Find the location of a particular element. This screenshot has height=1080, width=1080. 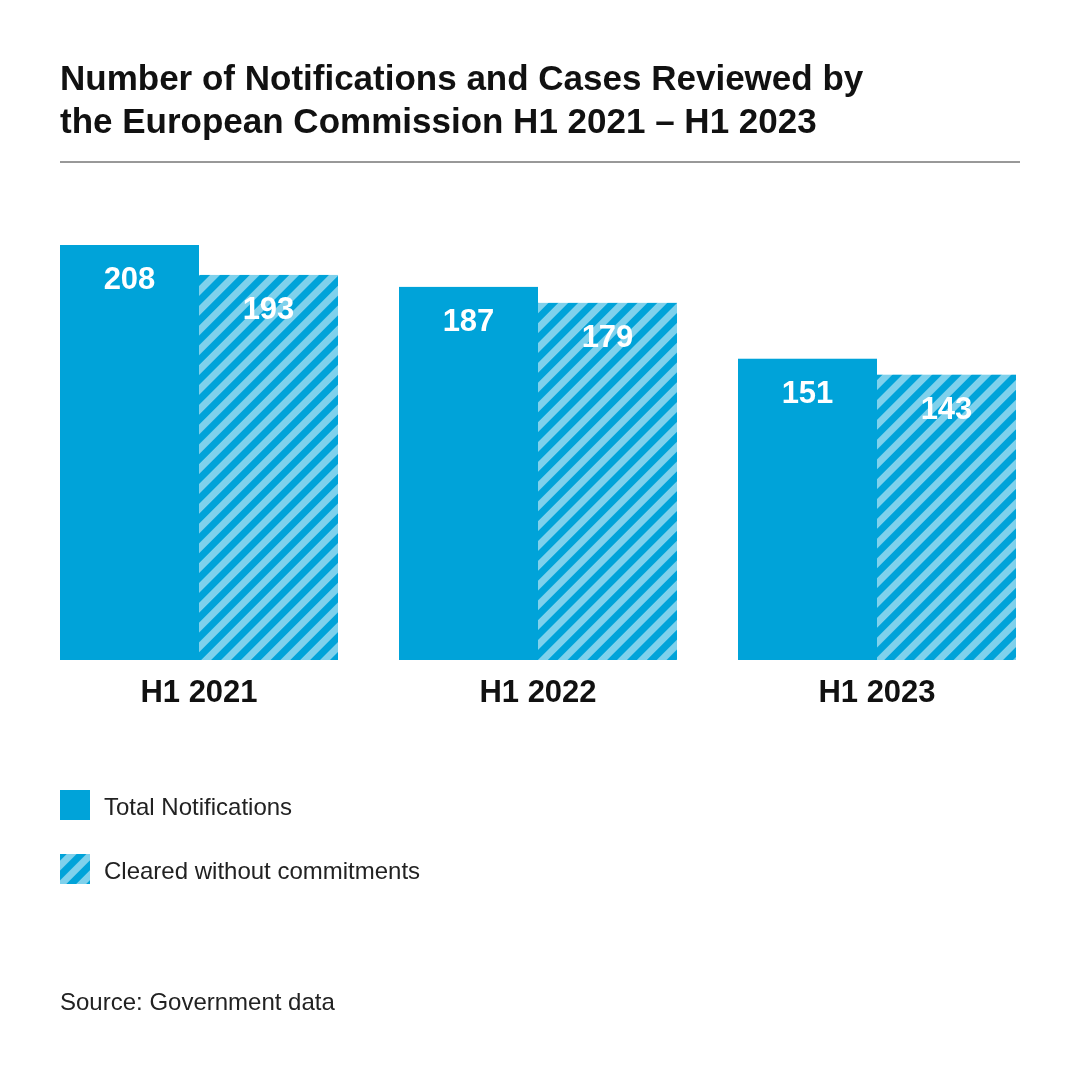

data-label: 187 is located at coordinates (468, 320).